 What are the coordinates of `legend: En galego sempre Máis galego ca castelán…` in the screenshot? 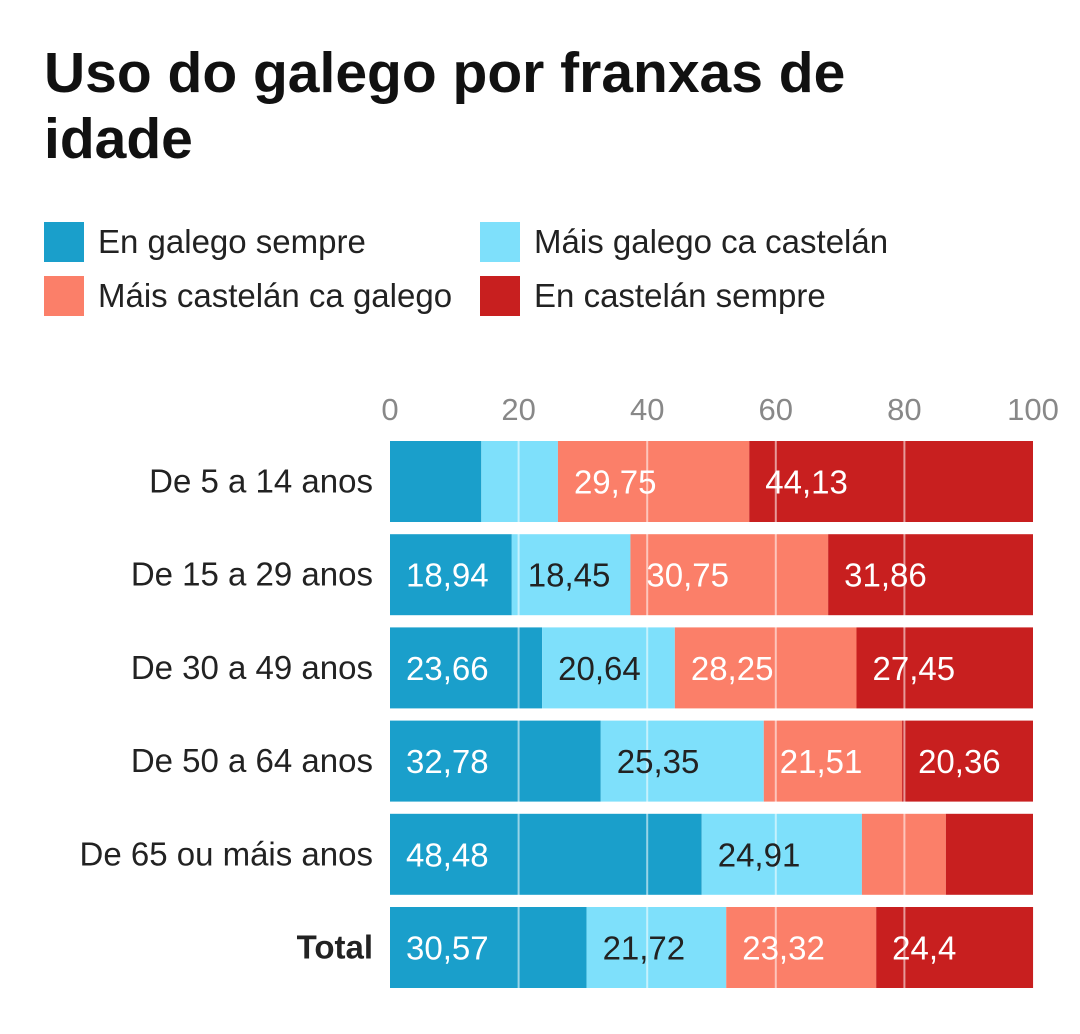 It's located at (544, 269).